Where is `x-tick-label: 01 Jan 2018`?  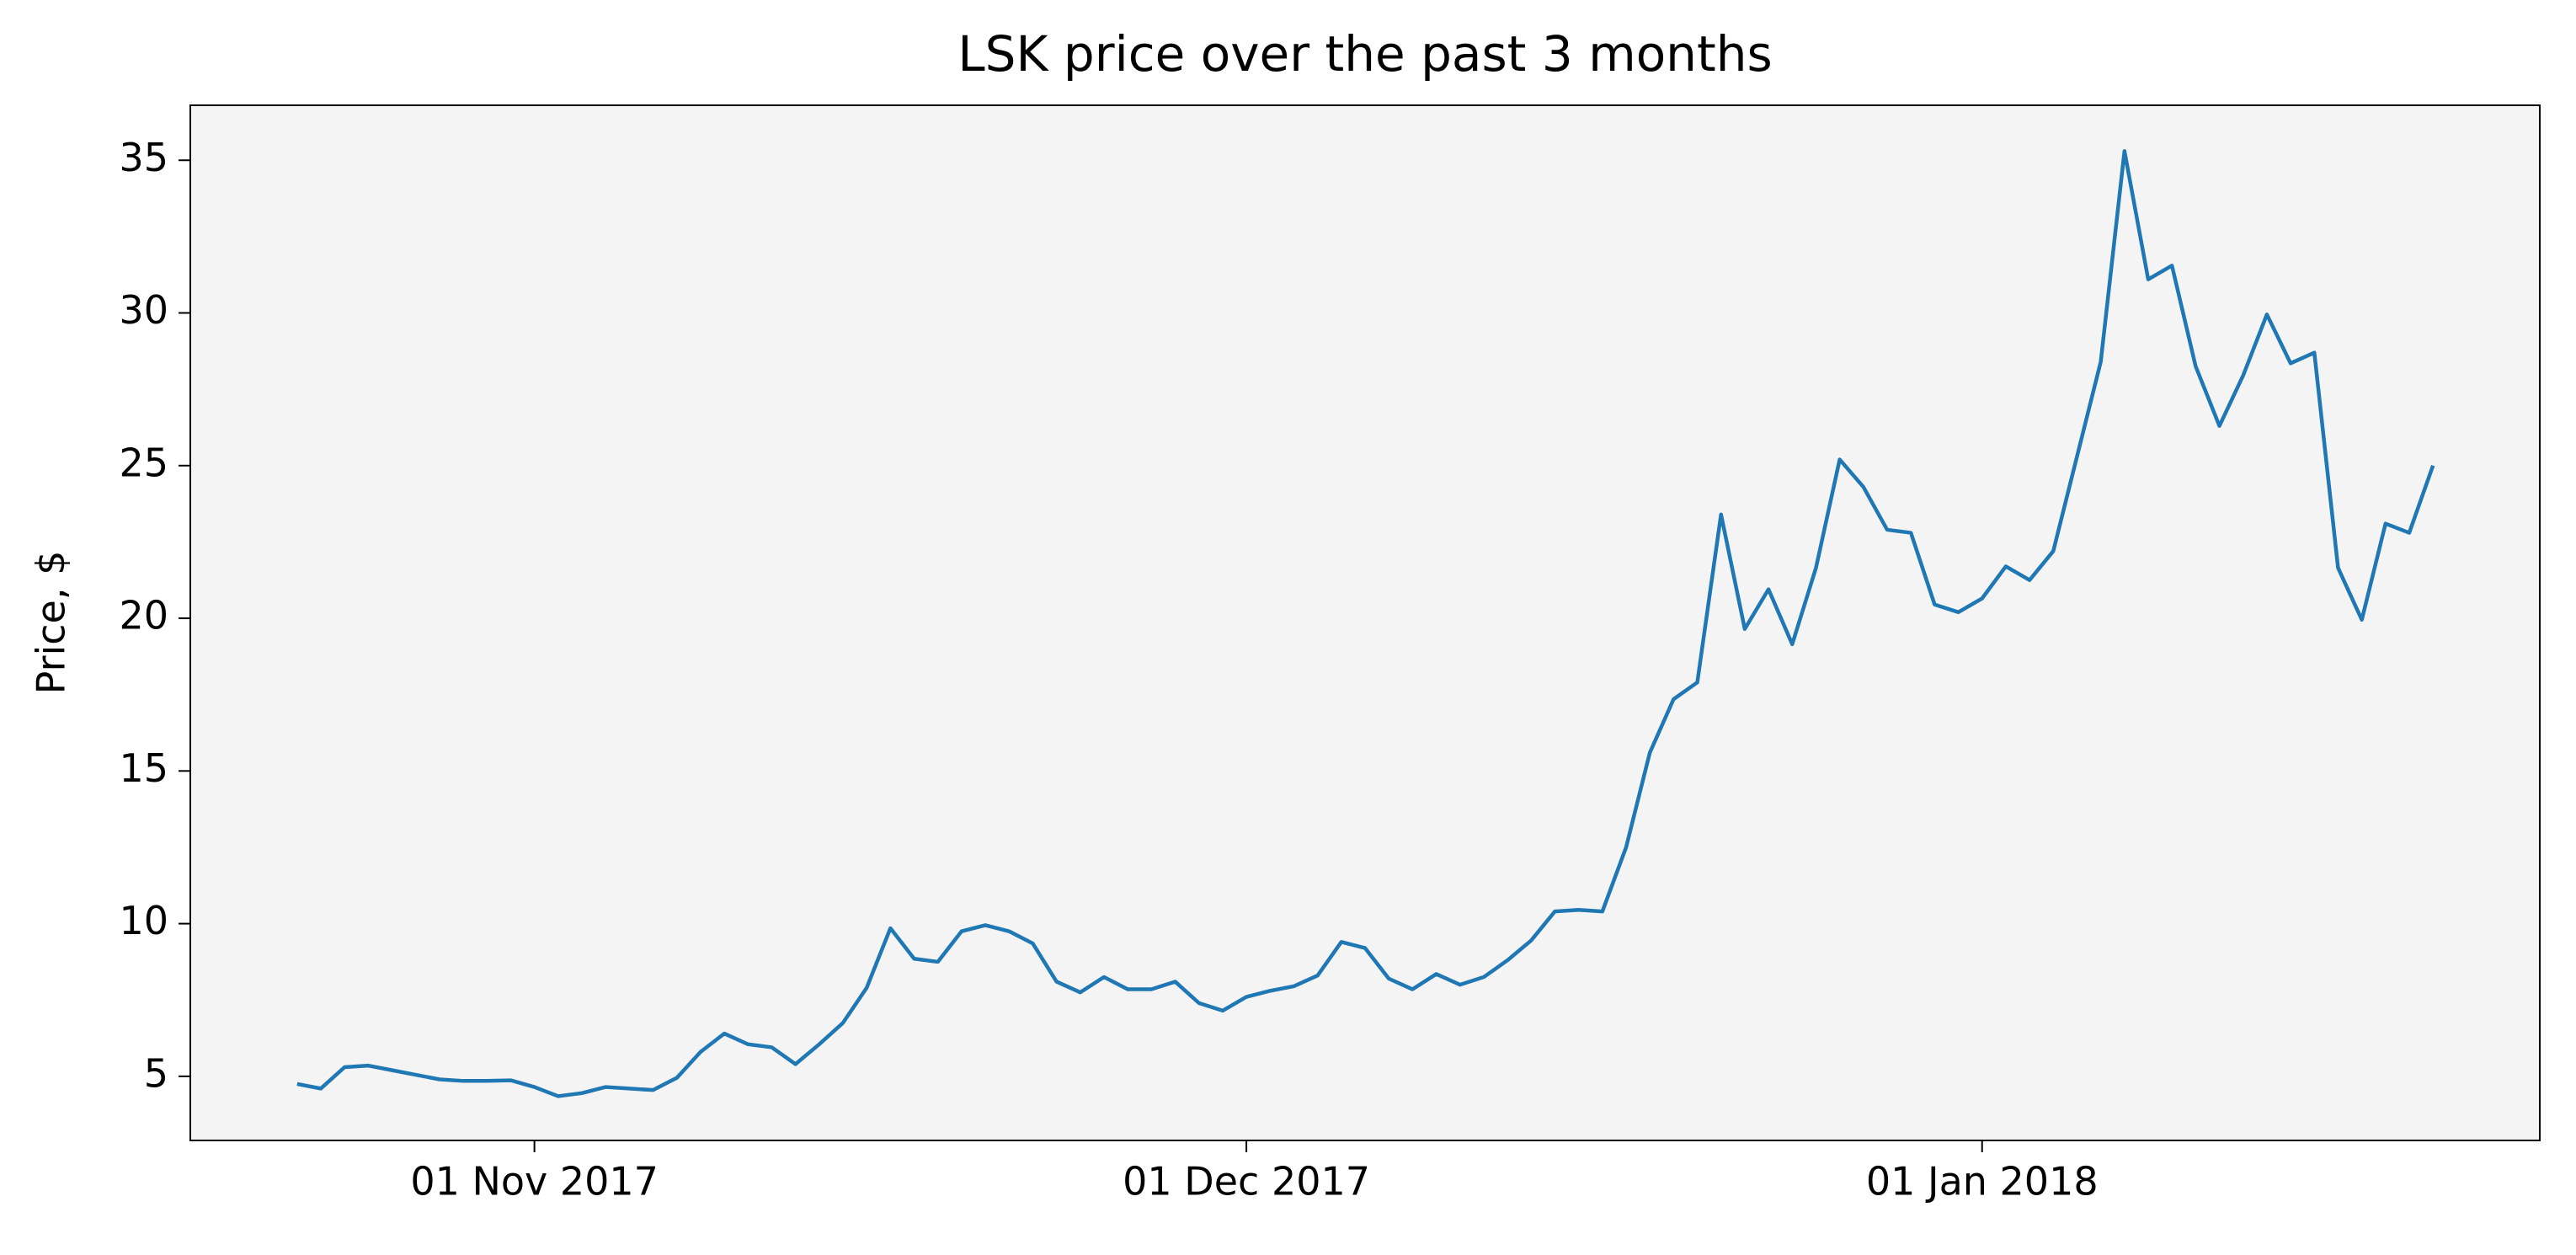
x-tick-label: 01 Jan 2018 is located at coordinates (1982, 1181).